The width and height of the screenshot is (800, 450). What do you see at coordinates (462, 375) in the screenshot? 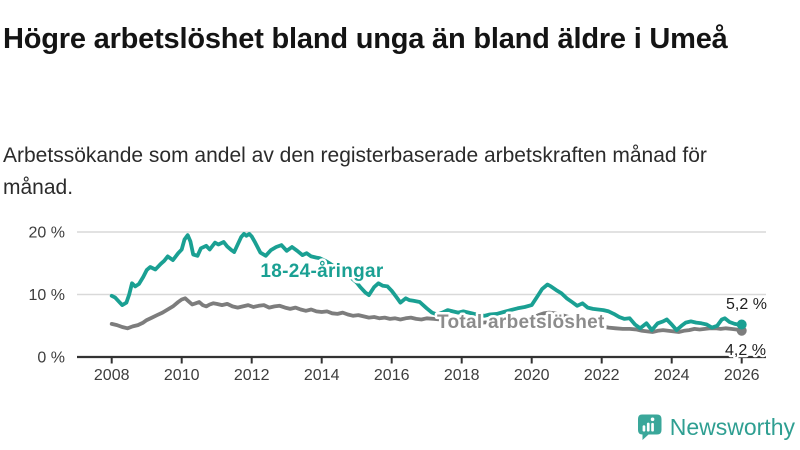
I see `x-tick-label: 2018` at bounding box center [462, 375].